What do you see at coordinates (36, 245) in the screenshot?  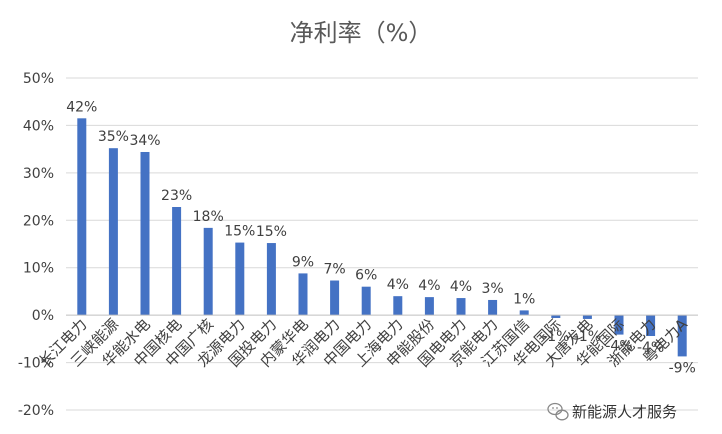 I see `y-axis-tick-labels: -20% -10% 0% 10% 20% 30% 40% 50%` at bounding box center [36, 245].